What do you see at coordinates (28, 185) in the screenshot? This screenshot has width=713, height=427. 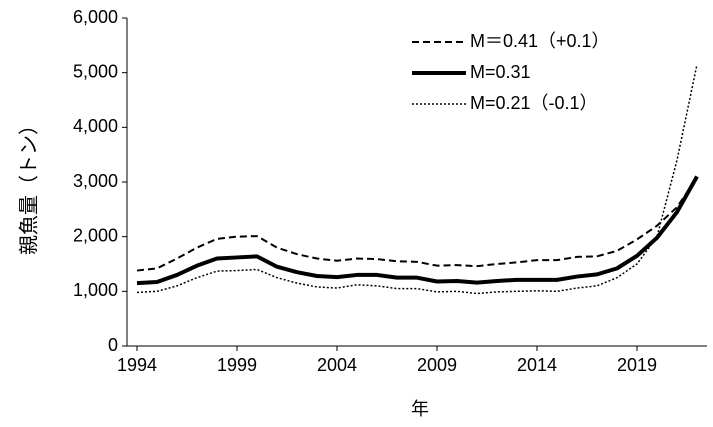 I see `y-axis-label: 親魚量（トン）` at bounding box center [28, 185].